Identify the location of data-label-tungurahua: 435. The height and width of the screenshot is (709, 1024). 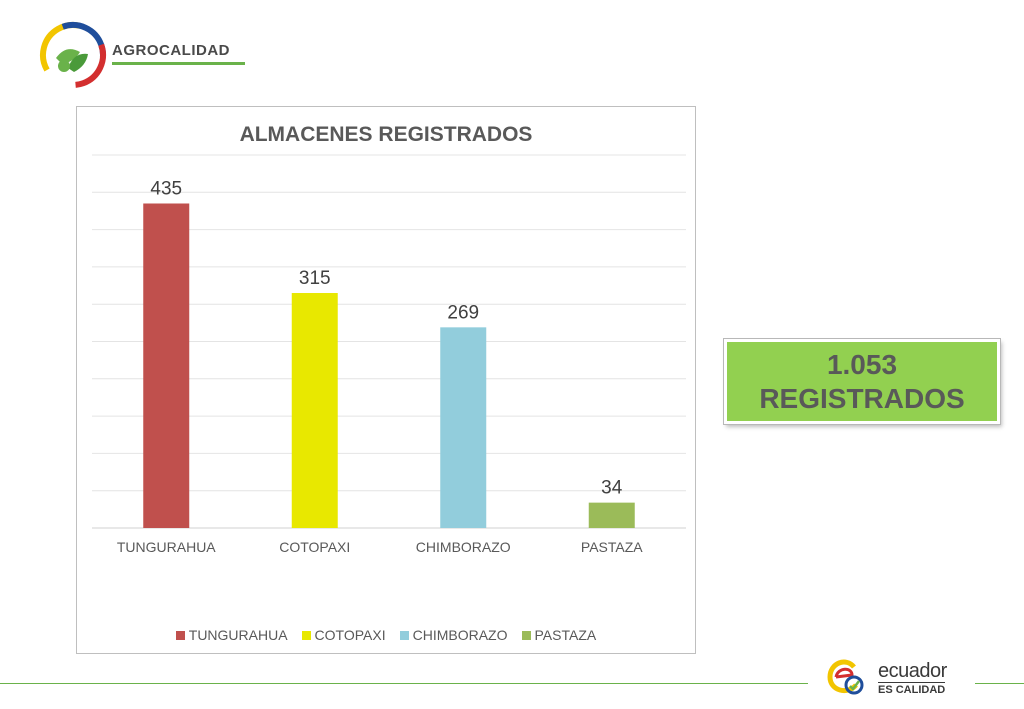
(166, 188).